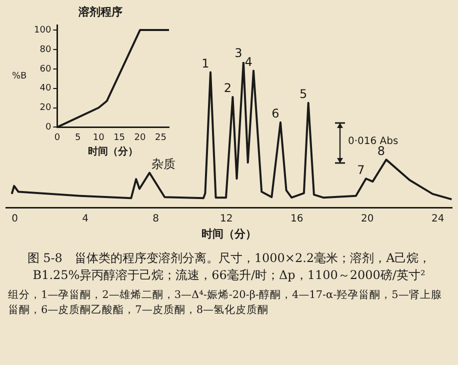 Image resolution: width=458 pixels, height=365 pixels. I want to click on annotation: 4, so click(248, 61).